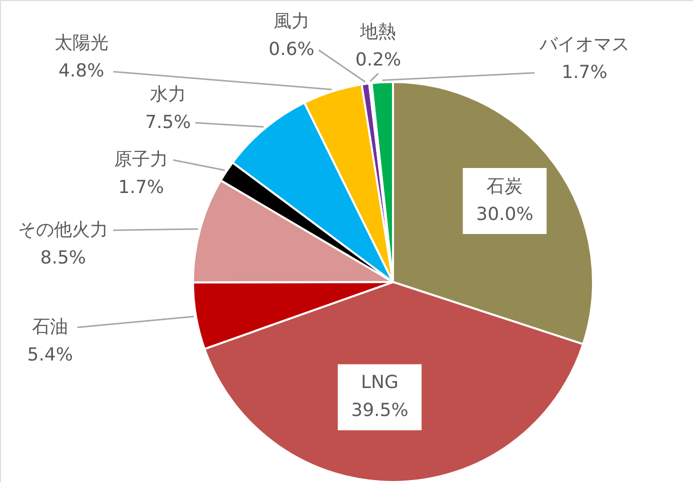 Image resolution: width=693 pixels, height=482 pixels. I want to click on slice-label: 風力, so click(292, 21).